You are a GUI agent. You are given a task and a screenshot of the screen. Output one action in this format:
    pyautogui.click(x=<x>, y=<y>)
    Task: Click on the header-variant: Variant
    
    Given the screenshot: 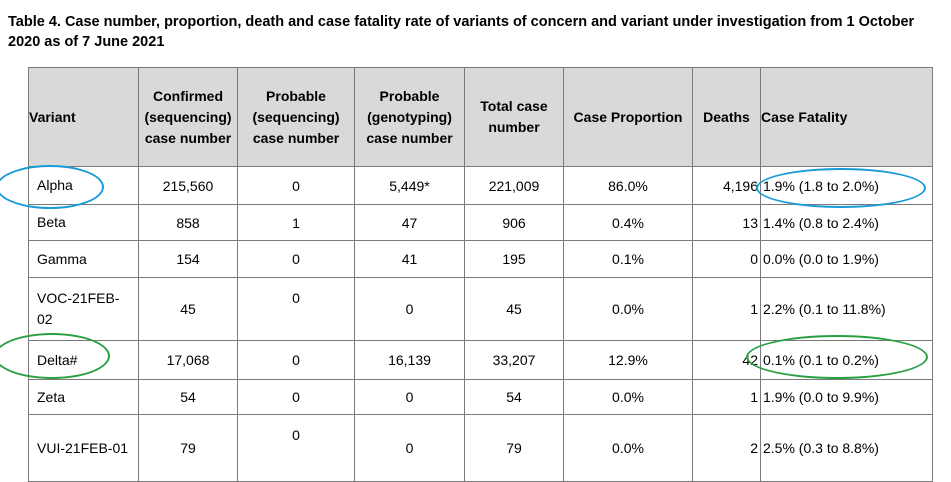 What is the action you would take?
    pyautogui.click(x=83, y=117)
    